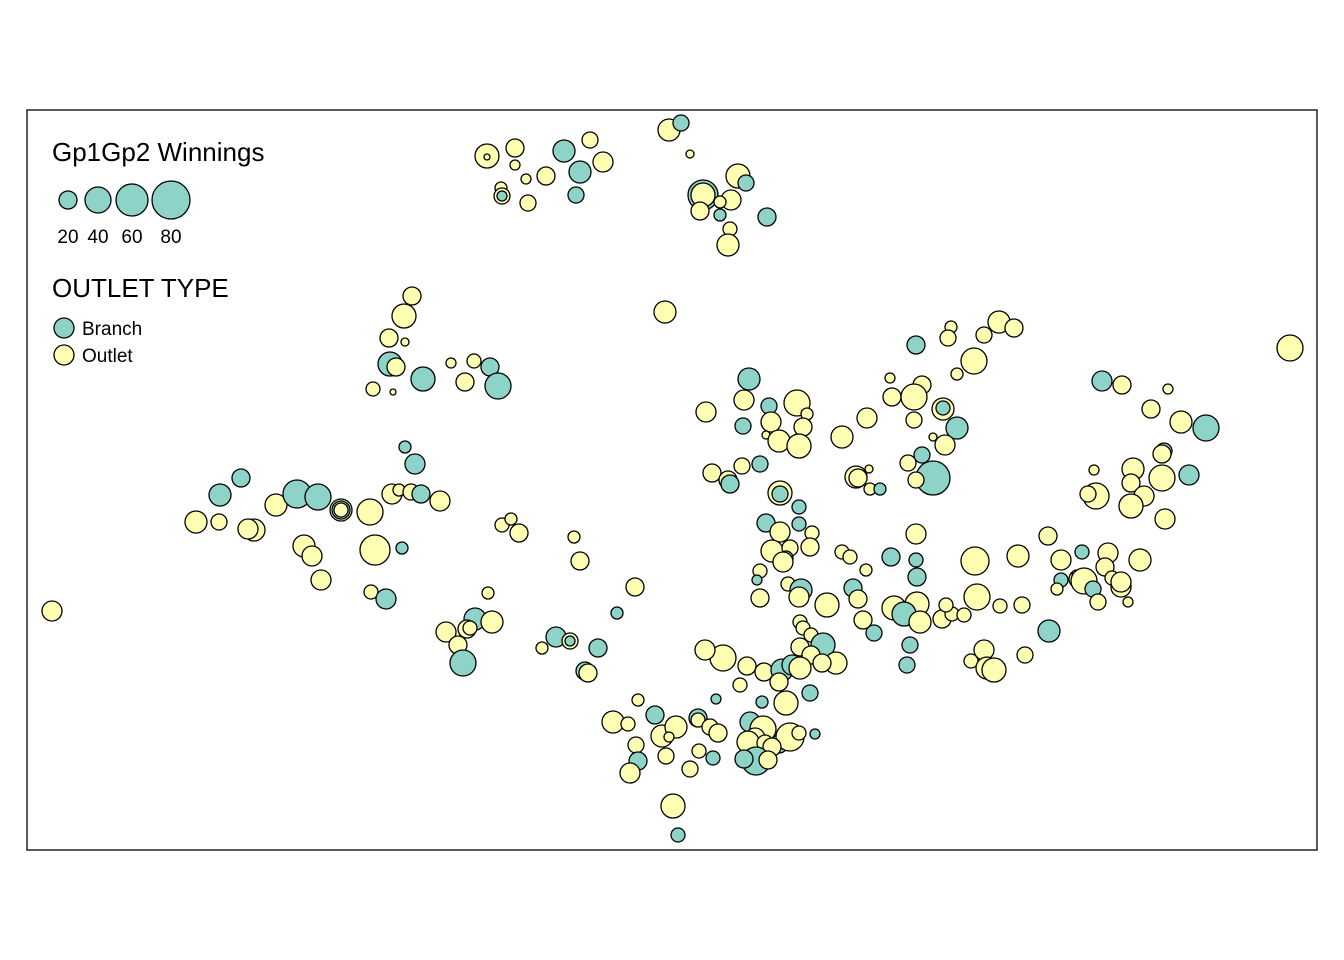  What do you see at coordinates (97, 237) in the screenshot?
I see `size-legend-label: 40` at bounding box center [97, 237].